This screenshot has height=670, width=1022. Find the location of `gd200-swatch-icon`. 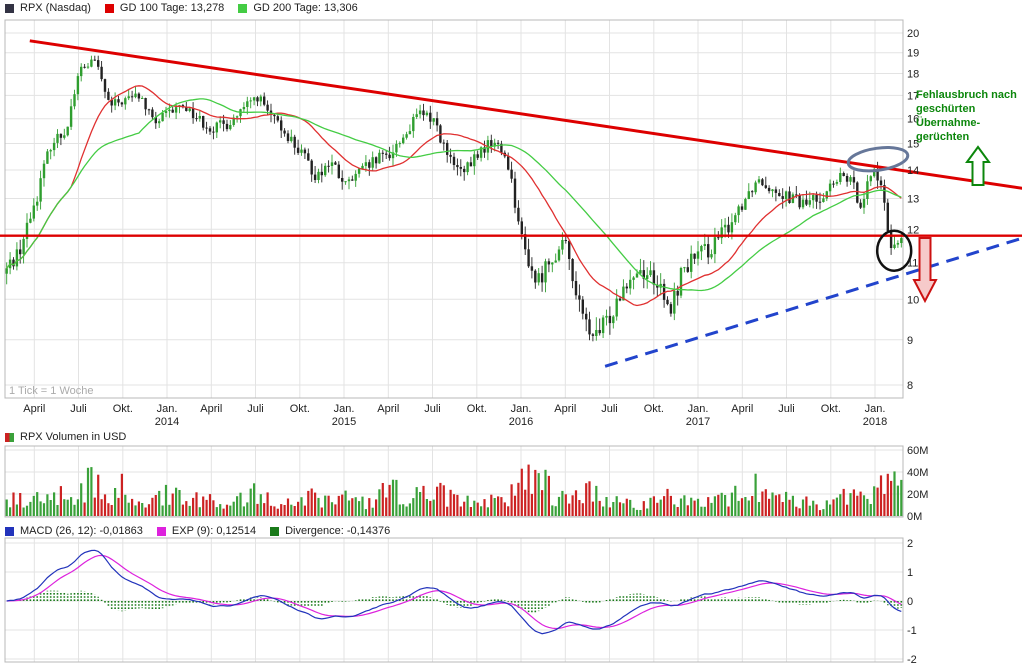

gd200-swatch-icon is located at coordinates (243, 8).